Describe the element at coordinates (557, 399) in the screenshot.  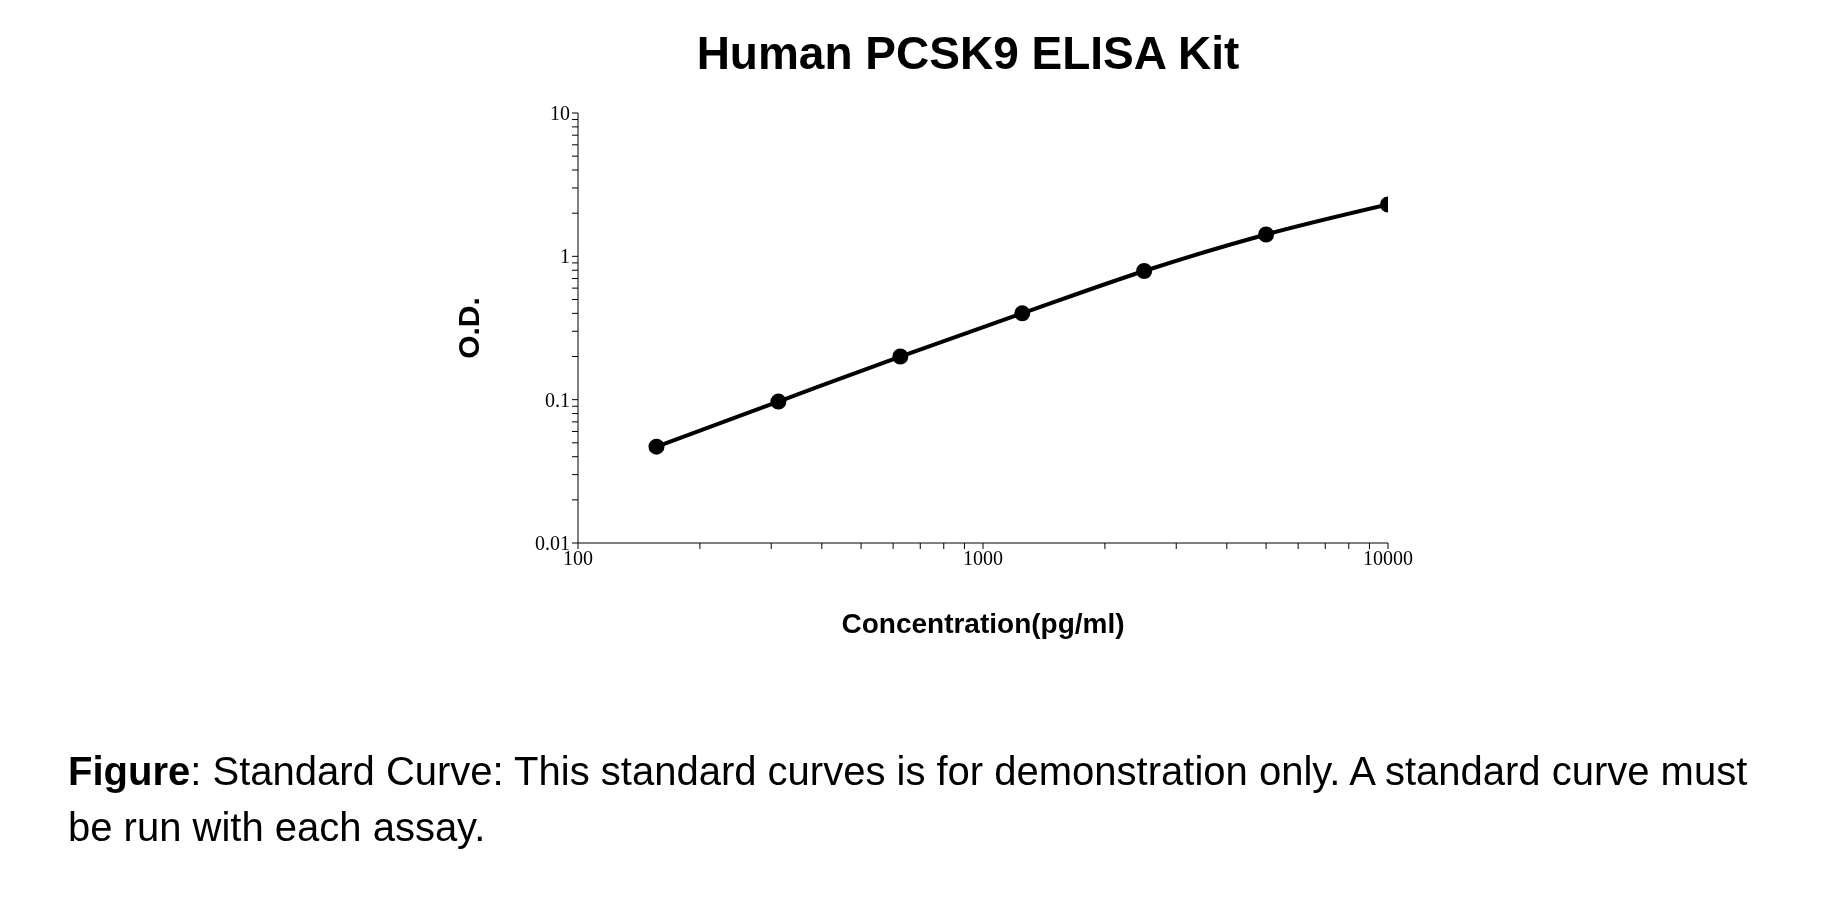
I see `y-tick-label: 0.1` at that location.